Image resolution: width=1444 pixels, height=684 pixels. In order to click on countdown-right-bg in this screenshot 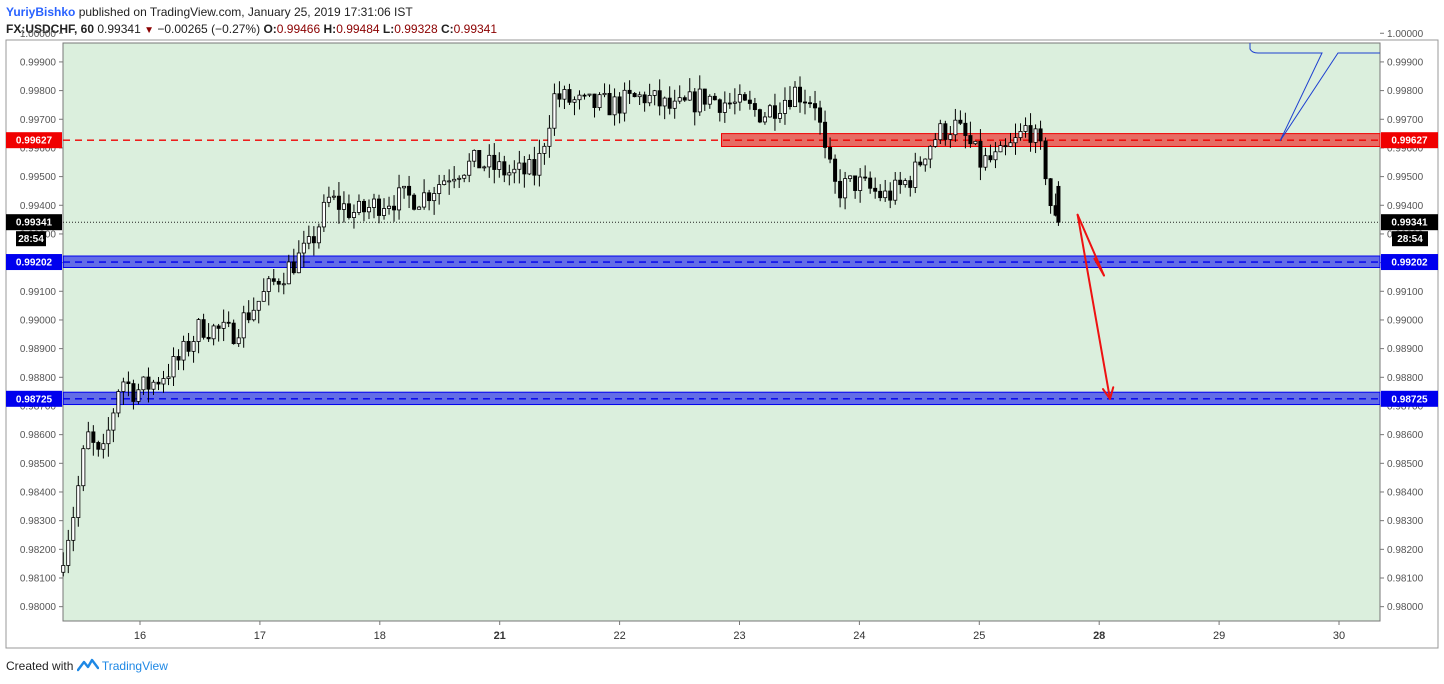, I will do `click(1410, 239)`.